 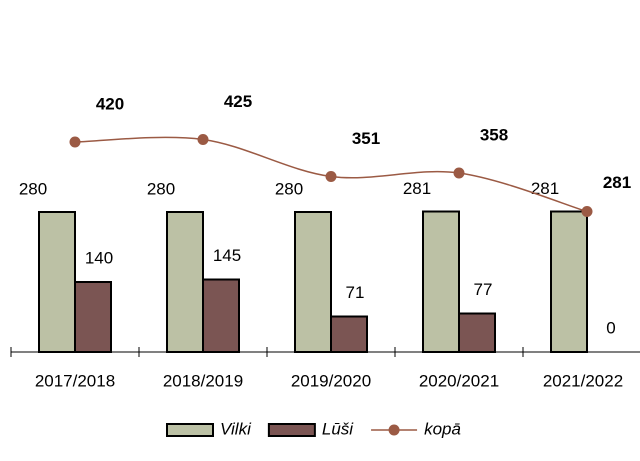 What do you see at coordinates (583, 380) in the screenshot?
I see `x-tick-label: 2021/2022` at bounding box center [583, 380].